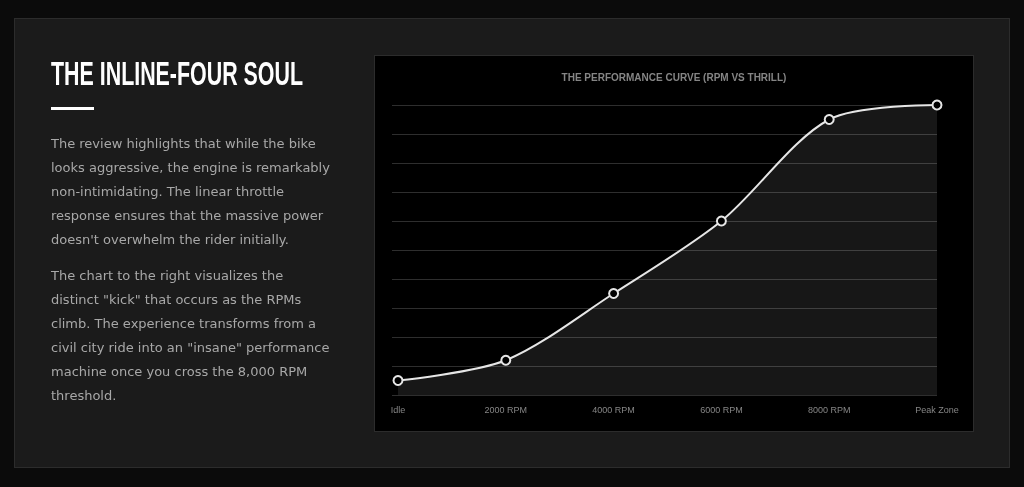 Image resolution: width=1024 pixels, height=487 pixels. I want to click on text: The review highlights that while the bike looks aggressive, the engine is remarkably non-intimidating. The linear throttle response ensures that the massive power doesn't overwhelm the rider initially., so click(191, 192).